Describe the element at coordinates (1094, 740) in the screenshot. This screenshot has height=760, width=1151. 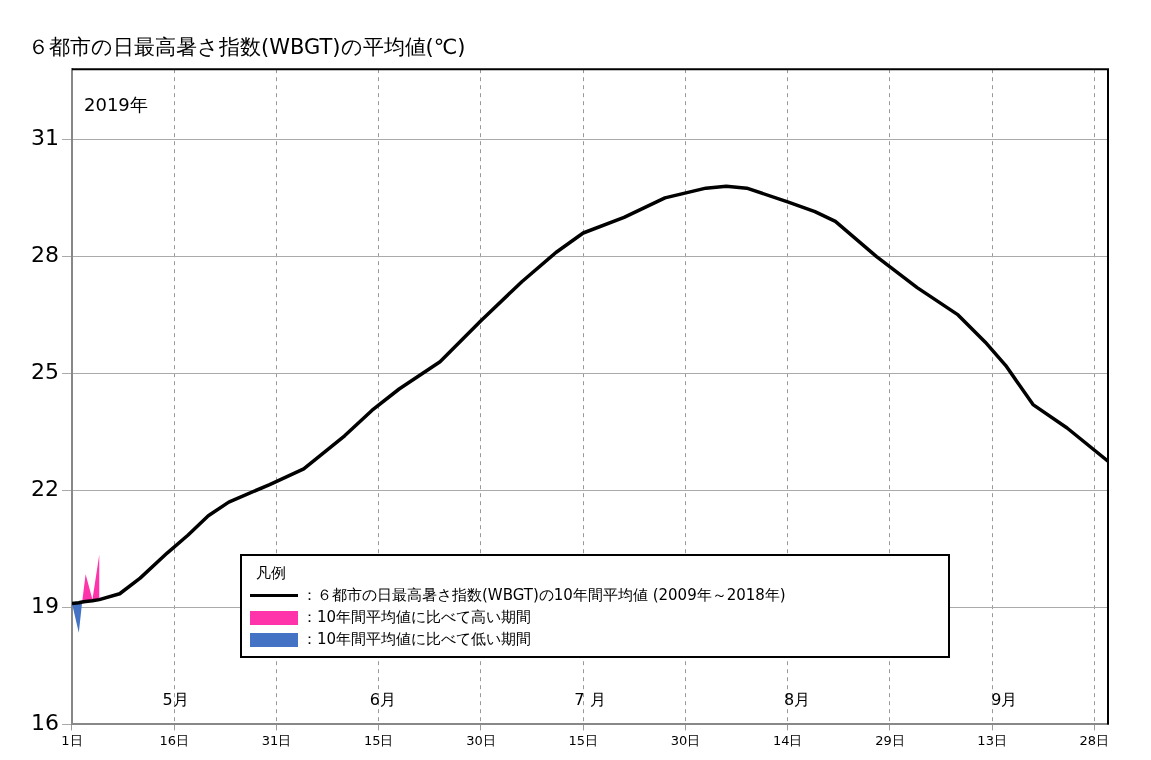
I see `x-tick-label: 28日` at that location.